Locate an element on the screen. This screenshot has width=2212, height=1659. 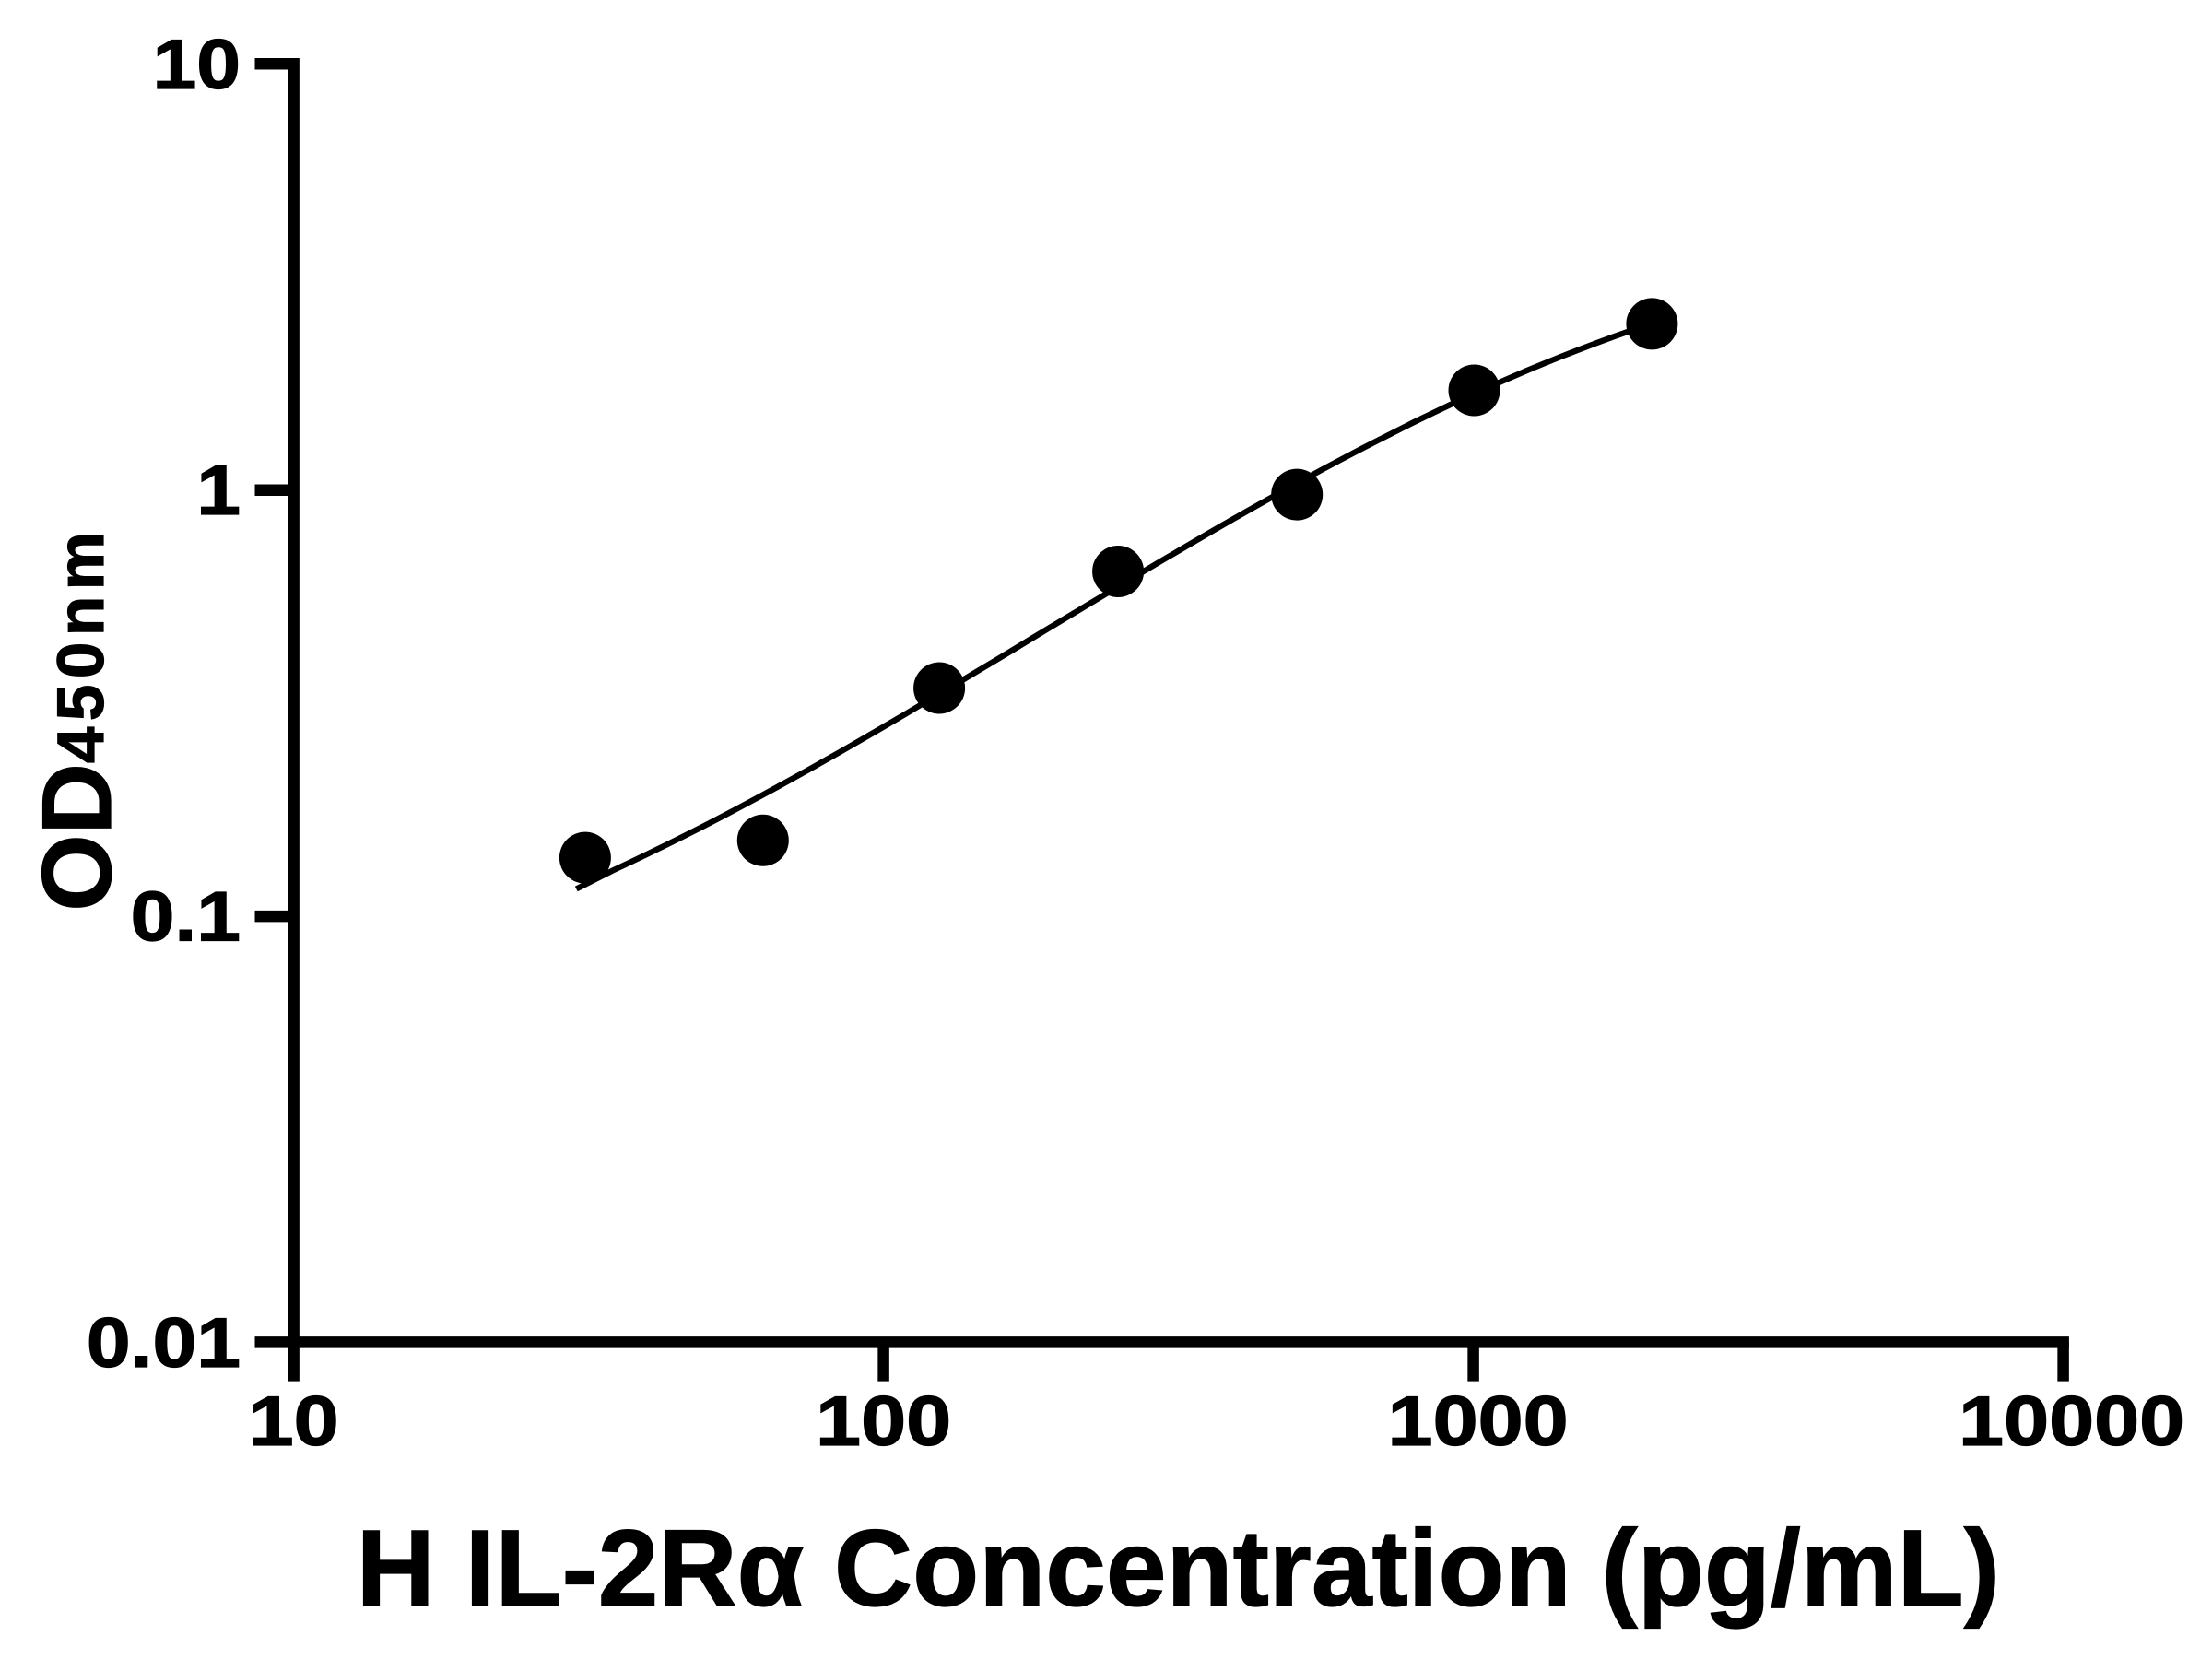
svg-text: 100 is located at coordinates (883, 1421).